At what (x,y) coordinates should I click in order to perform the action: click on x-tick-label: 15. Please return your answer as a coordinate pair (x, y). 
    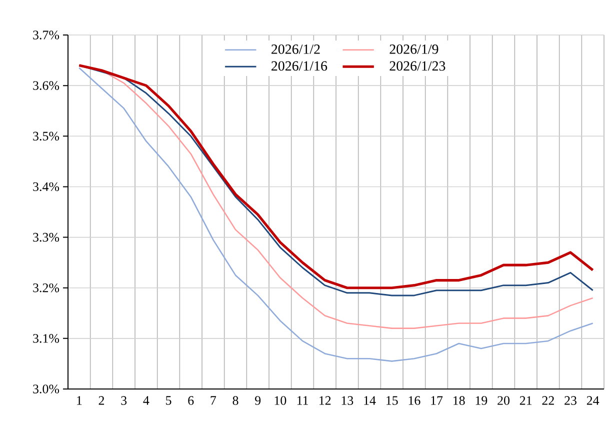
    Looking at the image, I should click on (392, 400).